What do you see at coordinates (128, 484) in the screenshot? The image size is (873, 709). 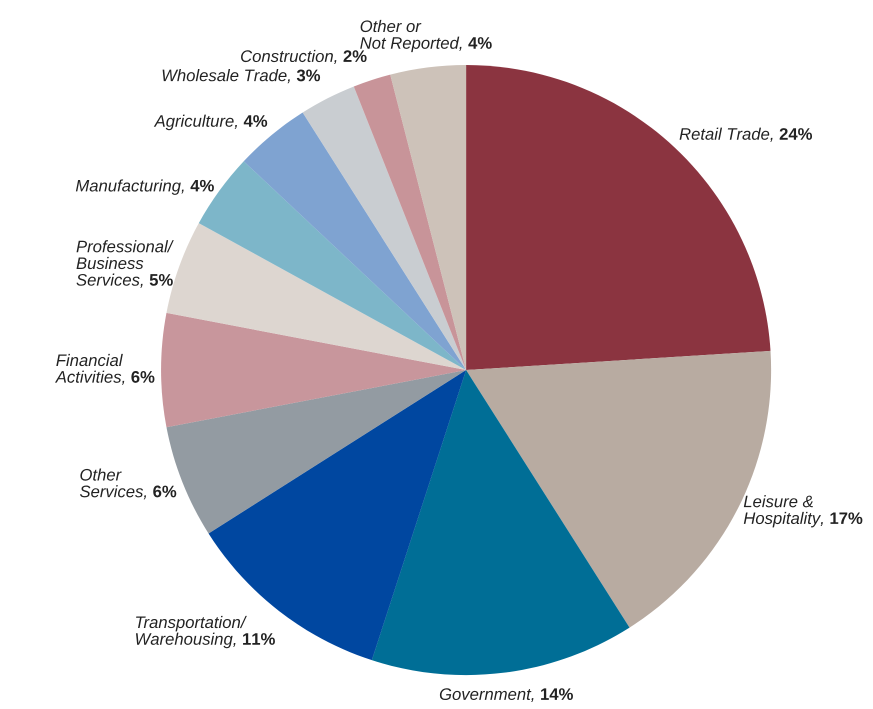 I see `slice-label: Other Services, 6%` at bounding box center [128, 484].